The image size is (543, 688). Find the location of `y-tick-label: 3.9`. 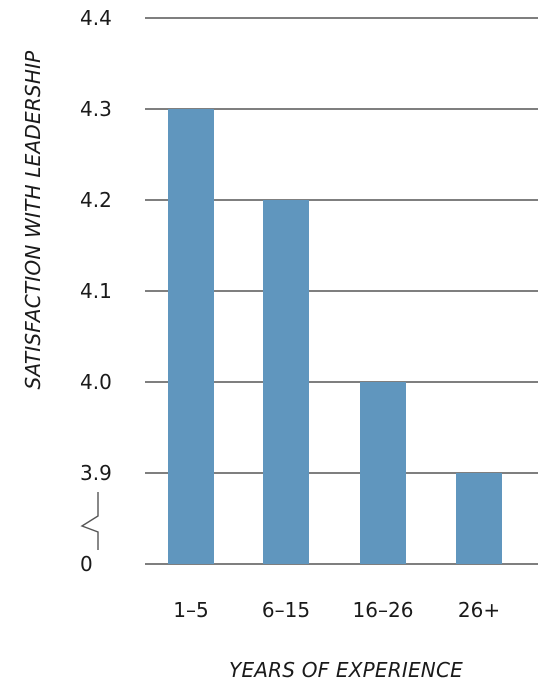

y-tick-label: 3.9 is located at coordinates (96, 473).